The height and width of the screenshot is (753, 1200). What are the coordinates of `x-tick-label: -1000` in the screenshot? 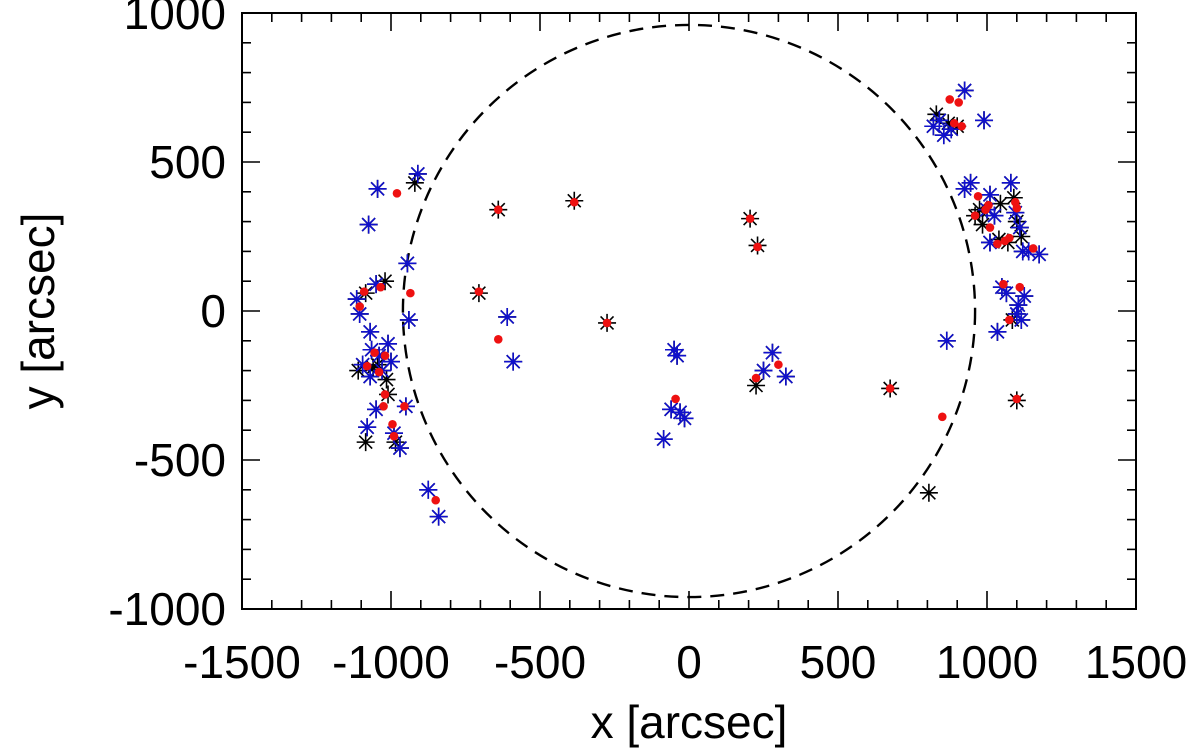 It's located at (391, 662).